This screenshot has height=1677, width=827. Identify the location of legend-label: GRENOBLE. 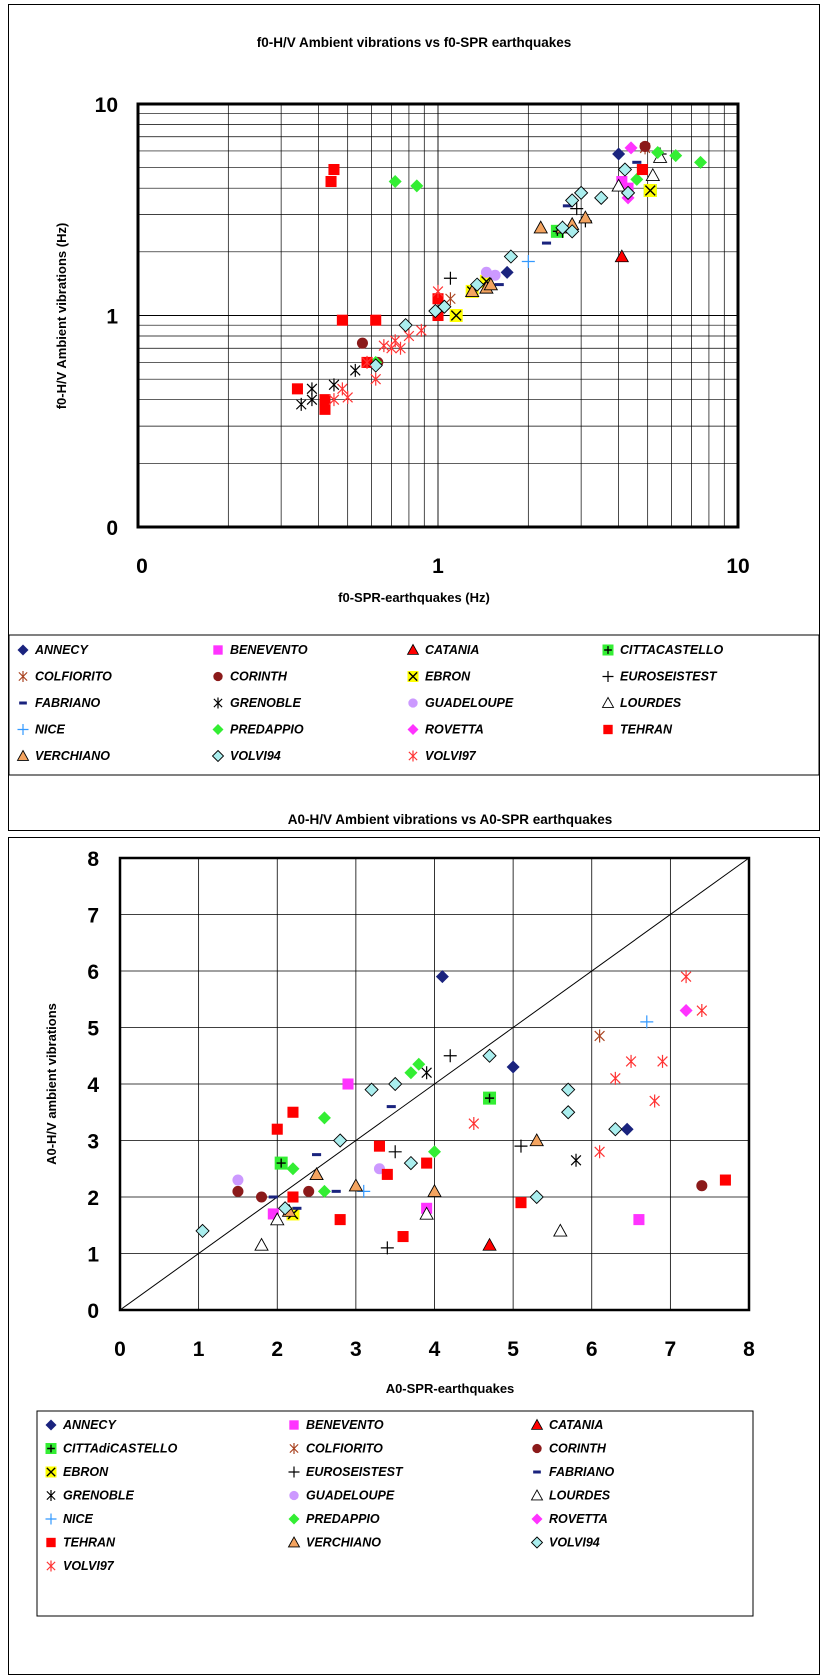
(99, 1496).